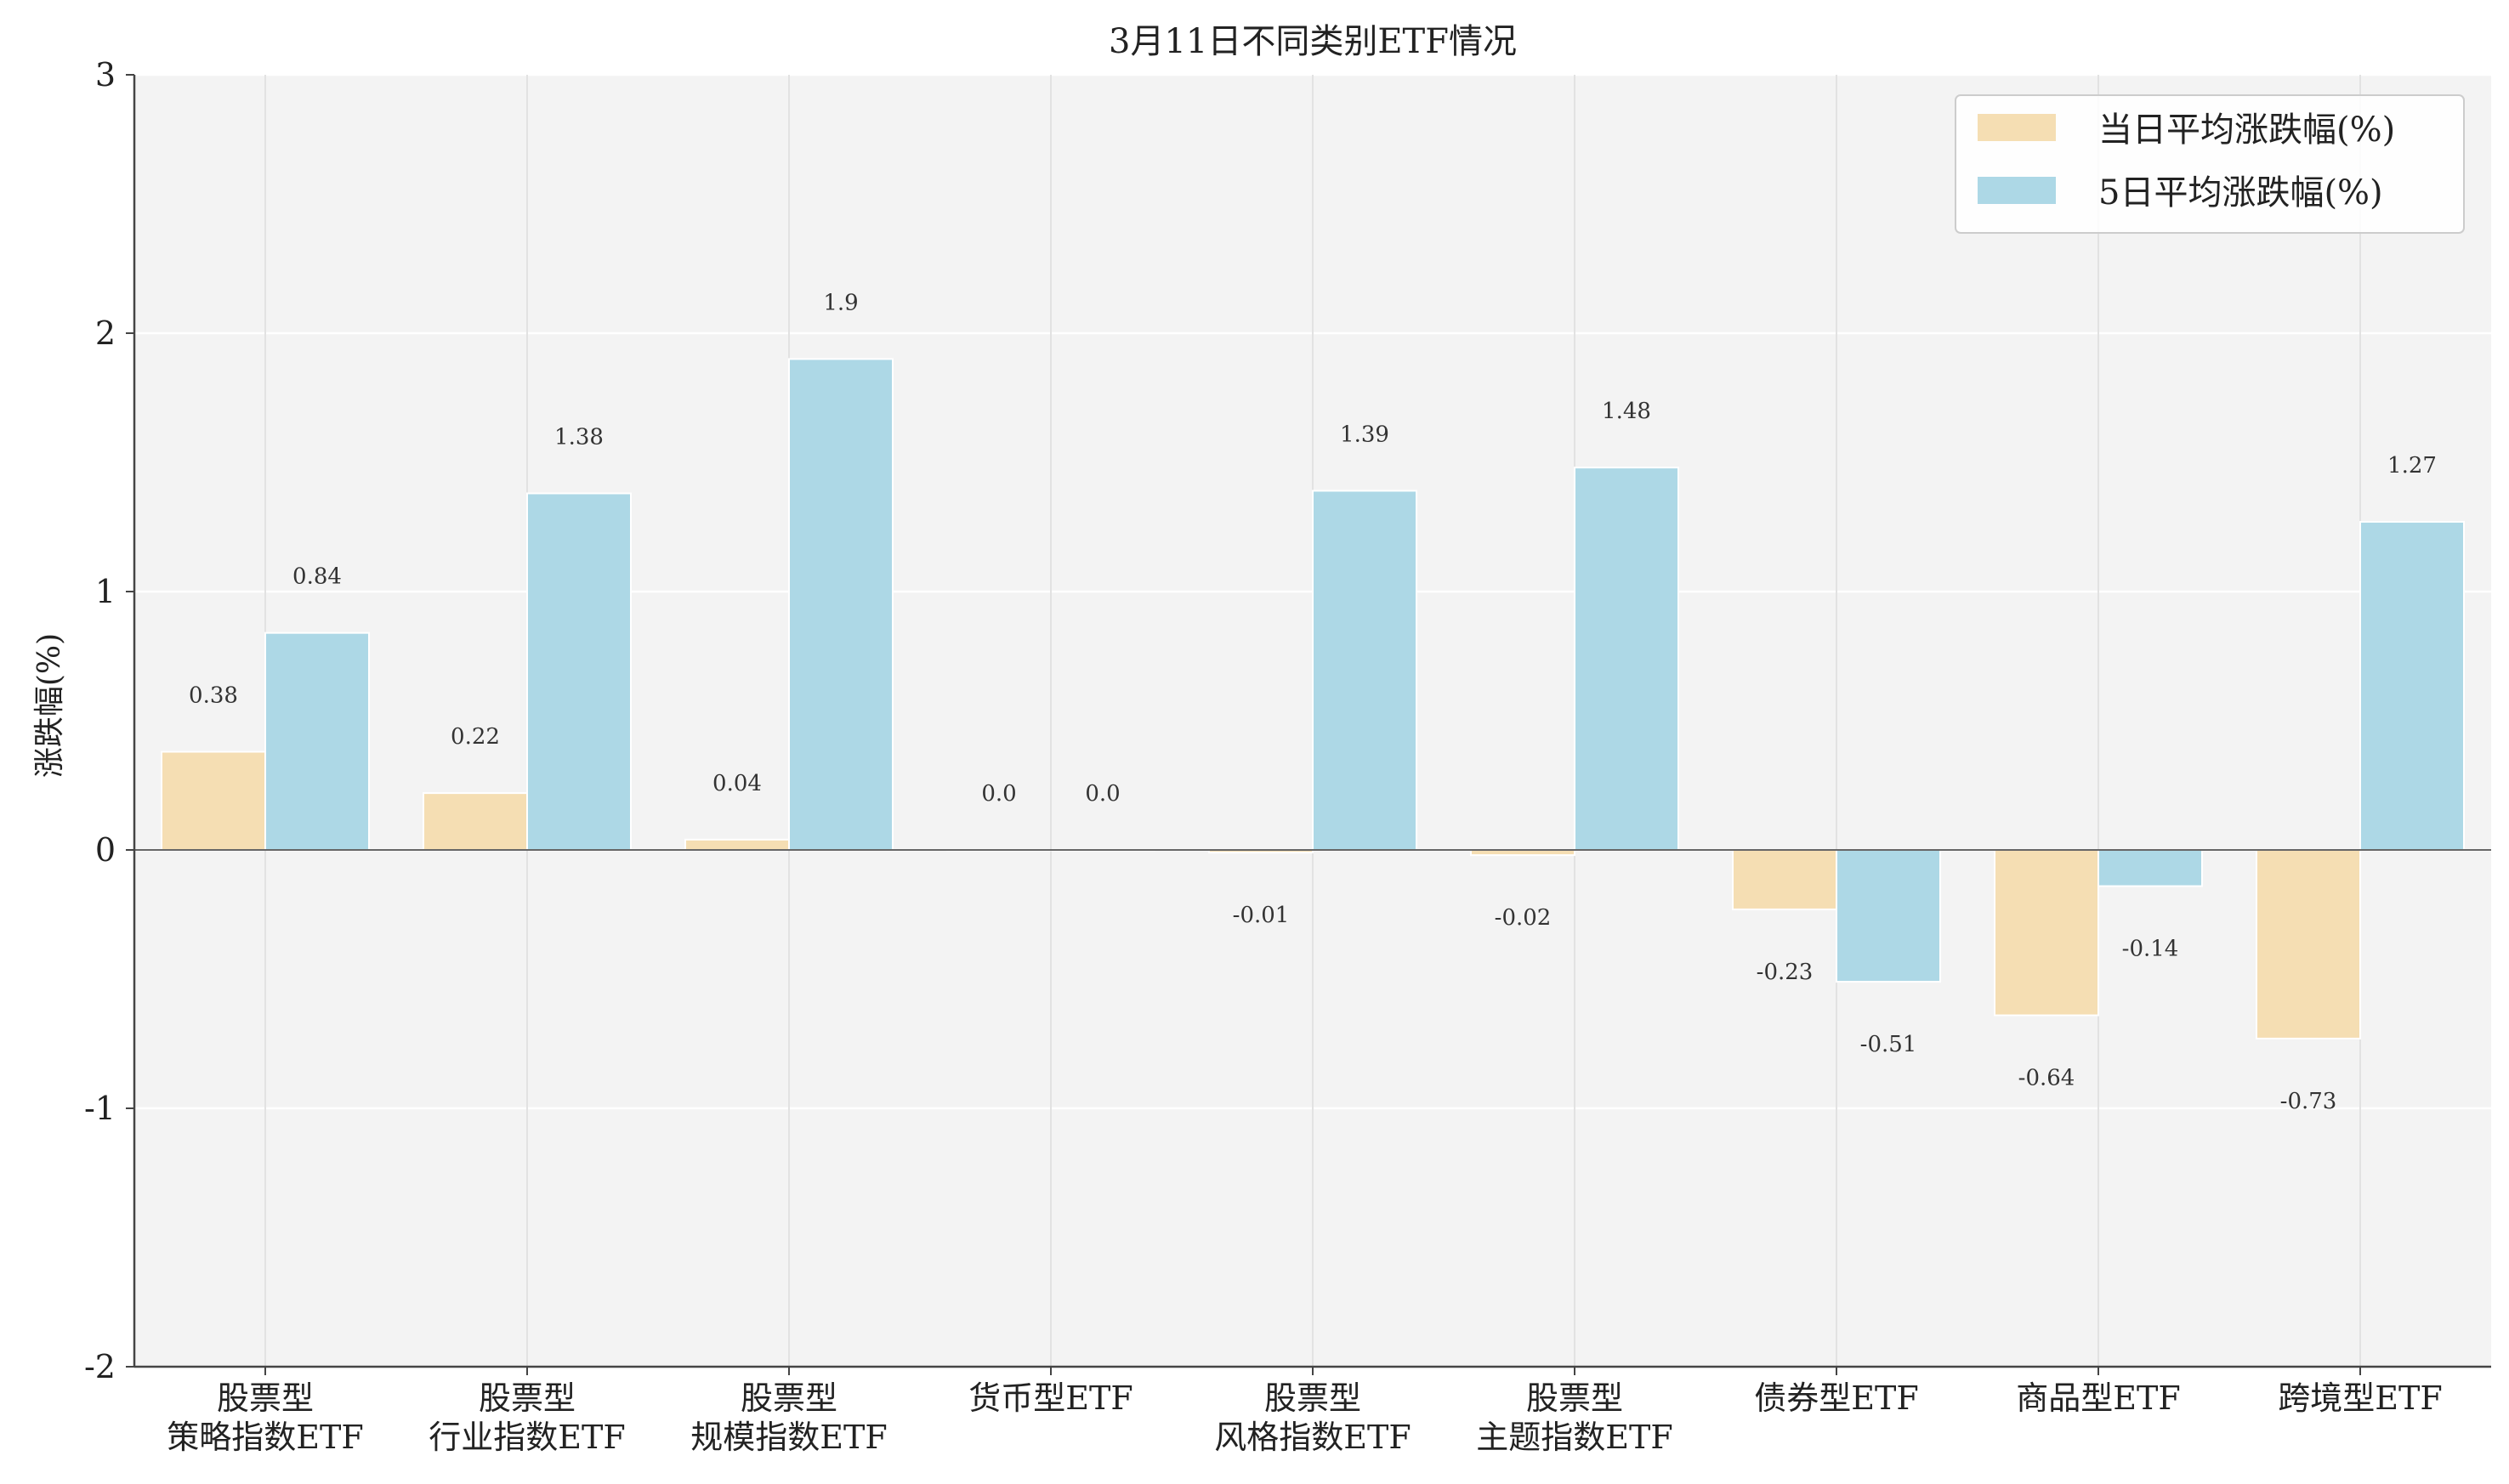 Image resolution: width=2509 pixels, height=1484 pixels. Describe the element at coordinates (1313, 41) in the screenshot. I see `chart-title: 3月11日不同类别ETF情况` at that location.